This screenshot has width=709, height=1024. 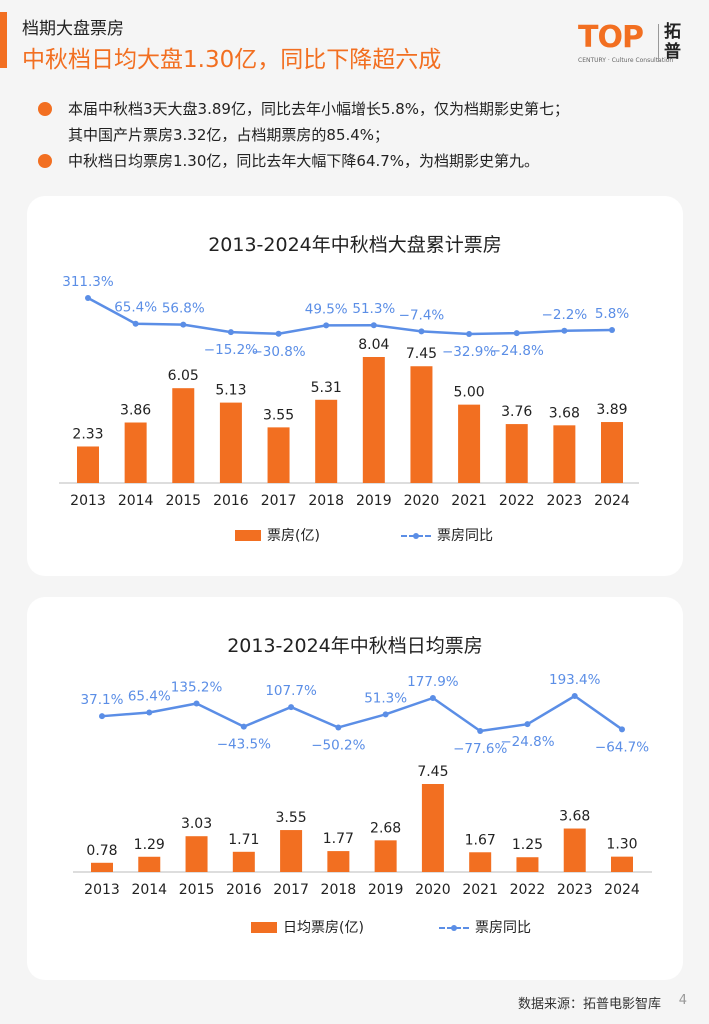 I want to click on bar-2017, so click(x=278, y=455).